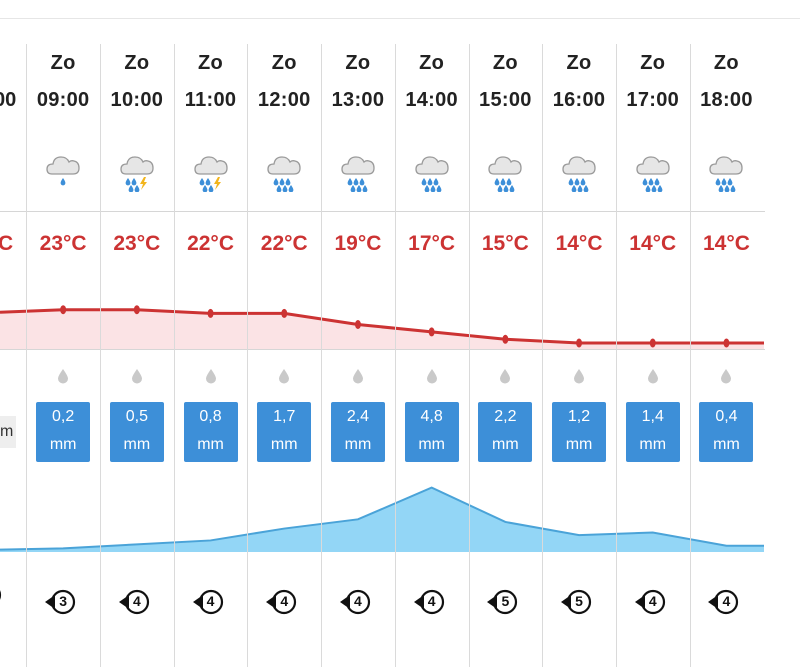 The height and width of the screenshot is (667, 800). I want to click on precipitation-badge: 1,2 mm, so click(579, 432).